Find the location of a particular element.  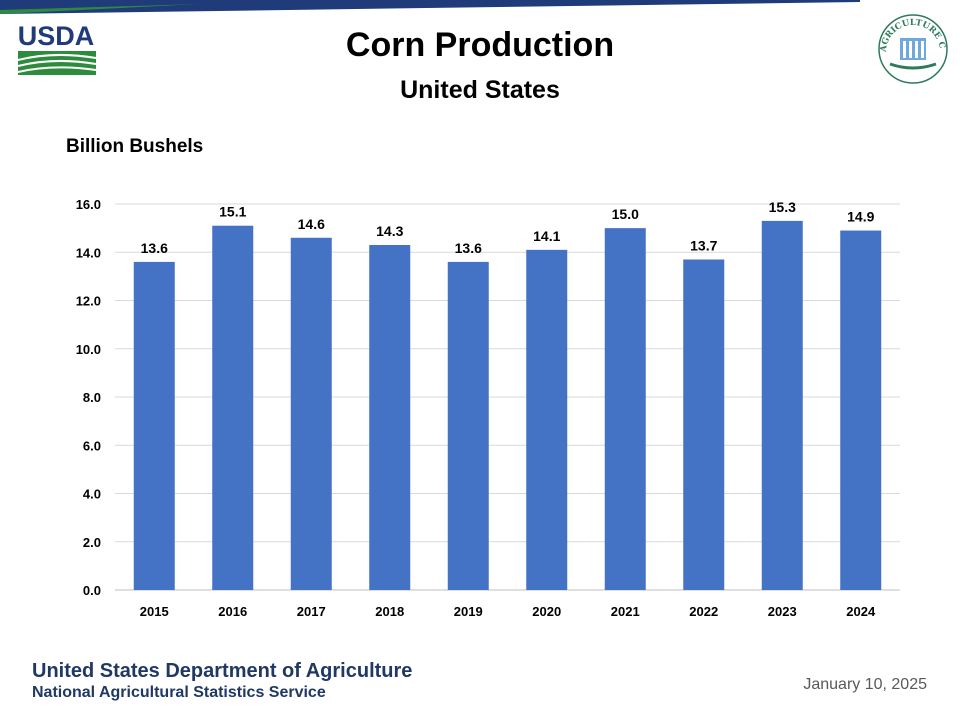

data-label: 14.6 is located at coordinates (311, 224).